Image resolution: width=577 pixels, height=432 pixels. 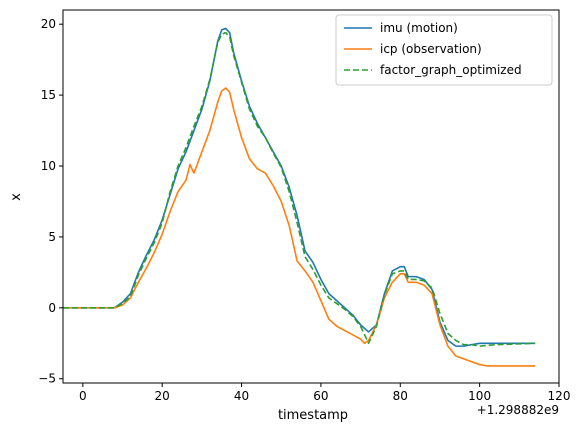 What do you see at coordinates (451, 70) in the screenshot?
I see `legend-label: factor_graph_optimized` at bounding box center [451, 70].